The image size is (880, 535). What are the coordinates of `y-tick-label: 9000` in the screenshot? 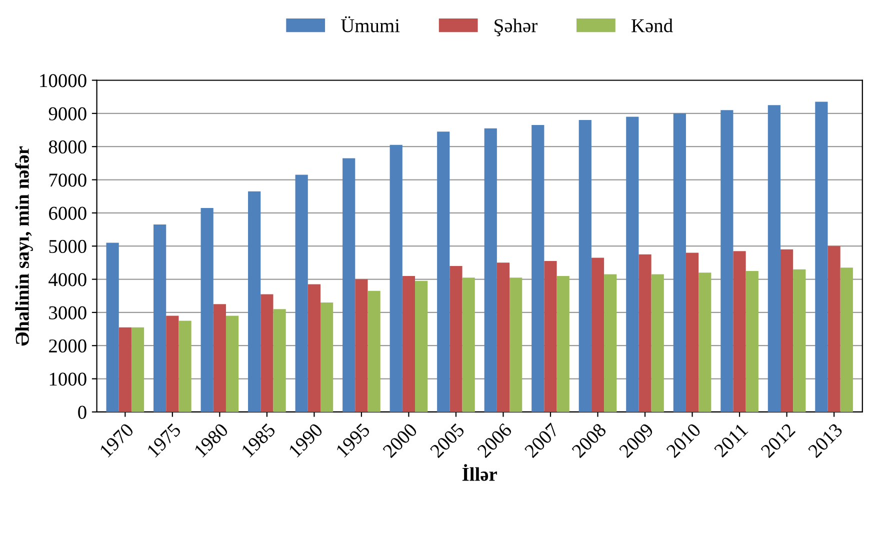 It's located at (67, 113).